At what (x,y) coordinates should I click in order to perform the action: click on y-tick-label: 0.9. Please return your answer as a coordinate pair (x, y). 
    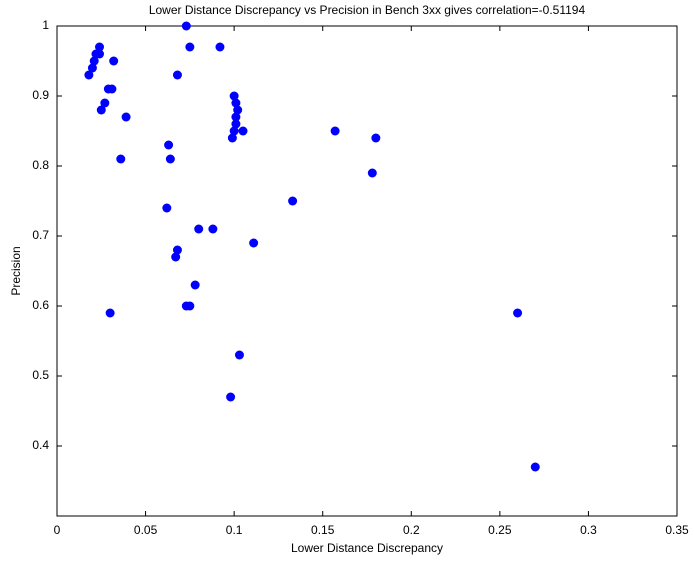
    Looking at the image, I should click on (40, 95).